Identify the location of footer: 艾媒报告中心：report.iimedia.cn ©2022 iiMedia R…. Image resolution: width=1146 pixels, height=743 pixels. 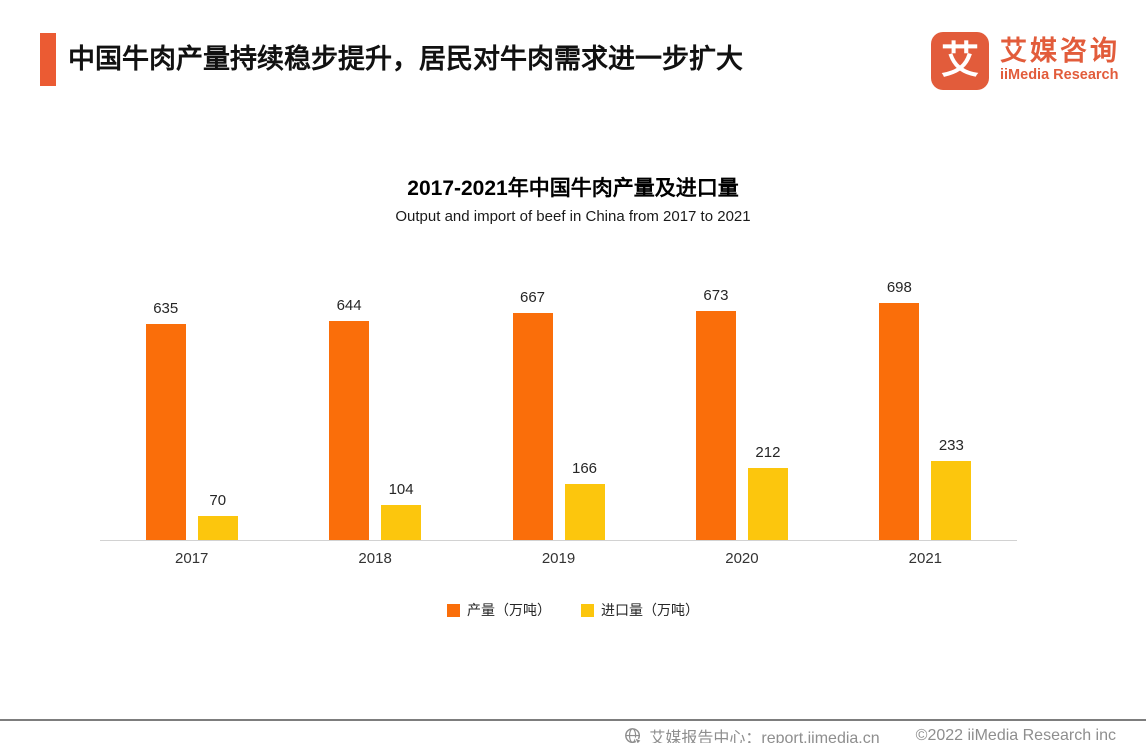
(870, 733).